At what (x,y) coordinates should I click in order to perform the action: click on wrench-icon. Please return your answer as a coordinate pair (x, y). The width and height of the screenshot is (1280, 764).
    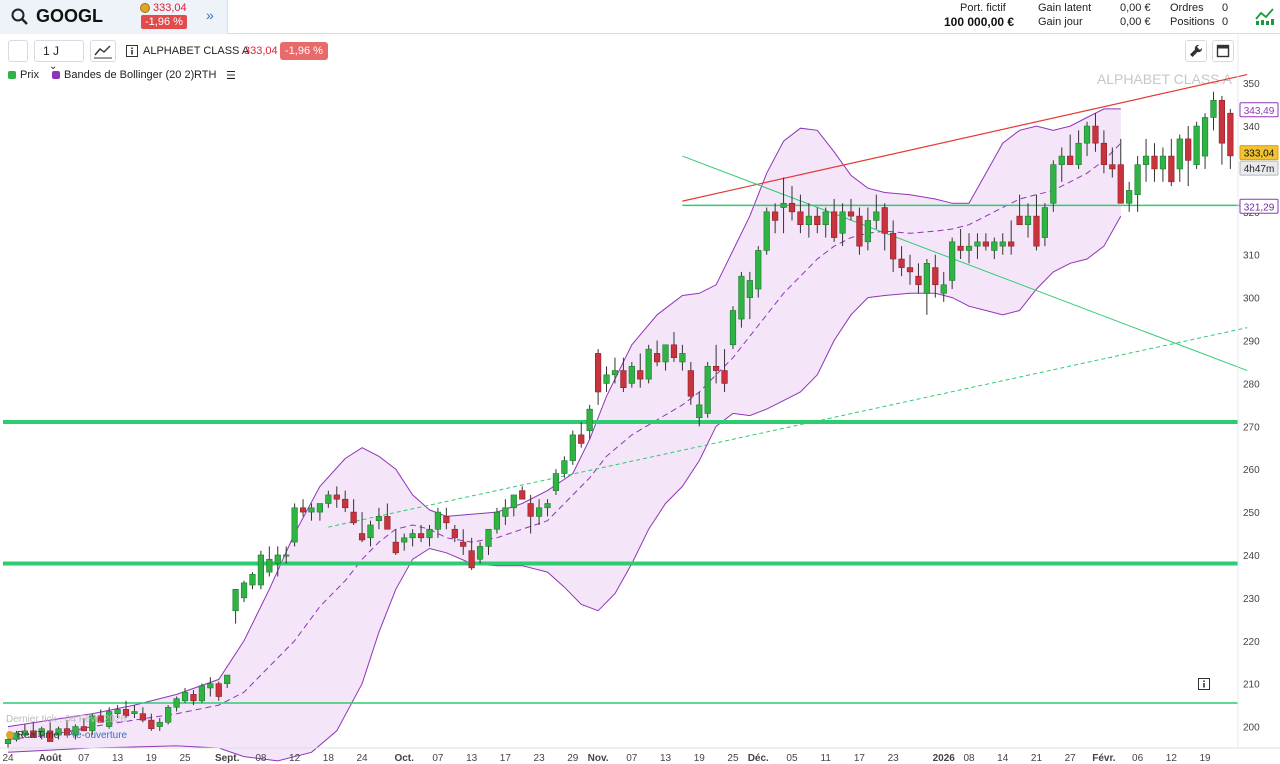
    Looking at the image, I should click on (1196, 51).